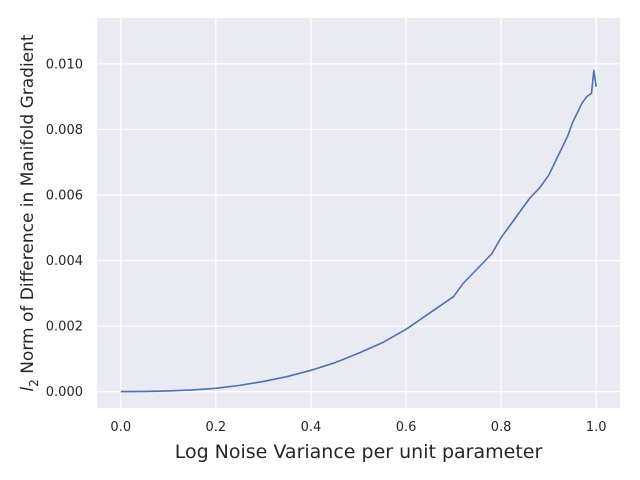 The width and height of the screenshot is (640, 480). What do you see at coordinates (311, 427) in the screenshot?
I see `x-tick-label: 0.4` at bounding box center [311, 427].